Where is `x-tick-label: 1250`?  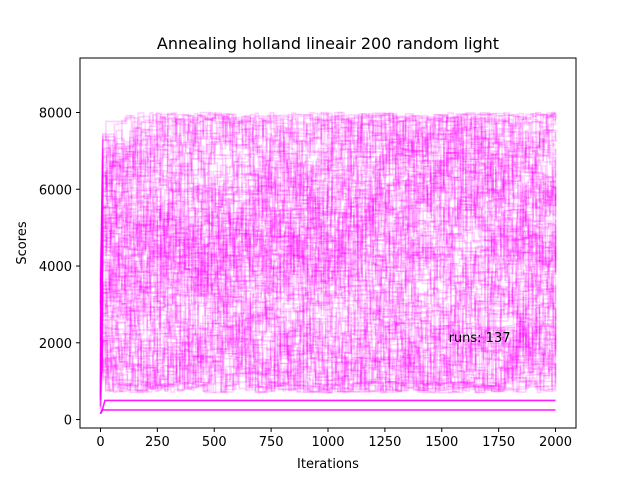 x-tick-label: 1250 is located at coordinates (384, 442).